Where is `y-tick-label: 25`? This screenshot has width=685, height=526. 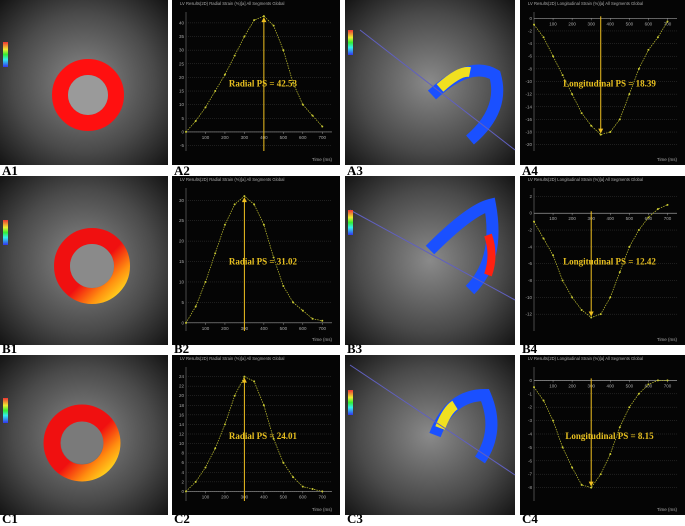
y-tick-label: 25 is located at coordinates (182, 220).